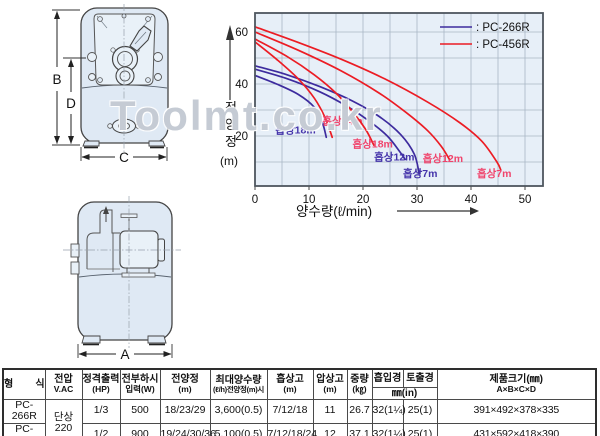  What do you see at coordinates (63, 389) in the screenshot?
I see `header-subline: V.AC` at bounding box center [63, 389].